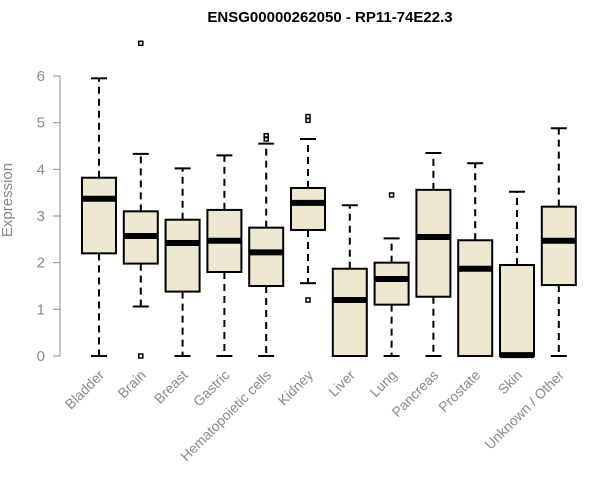 The image size is (600, 500). Describe the element at coordinates (224, 255) in the screenshot. I see `box-gastric` at that location.